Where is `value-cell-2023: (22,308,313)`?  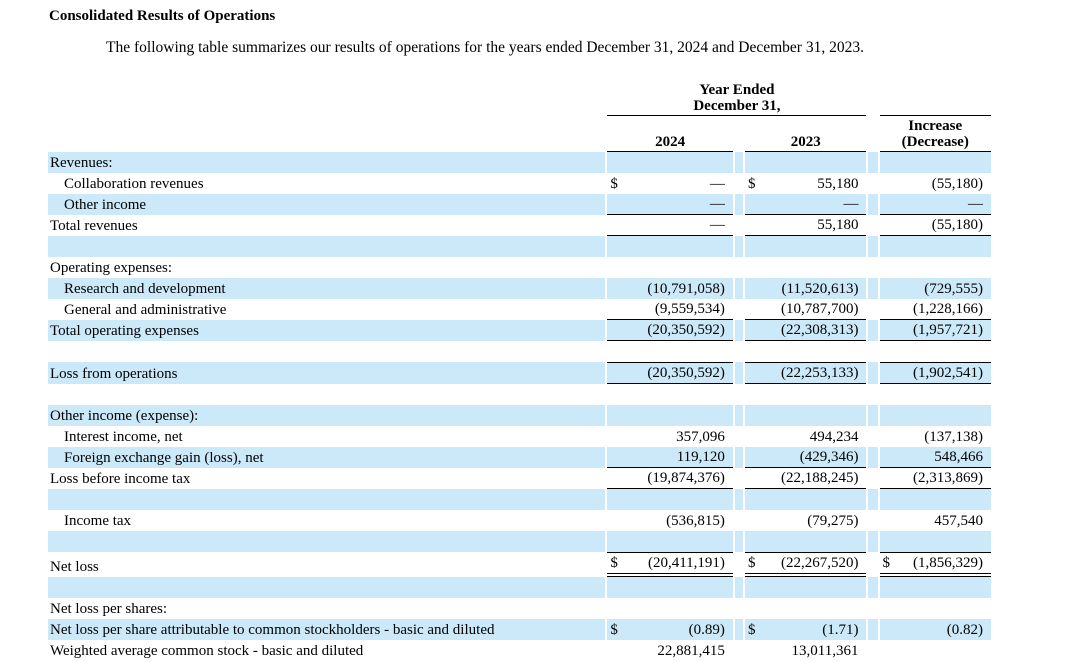 value-cell-2023: (22,308,313) is located at coordinates (805, 330).